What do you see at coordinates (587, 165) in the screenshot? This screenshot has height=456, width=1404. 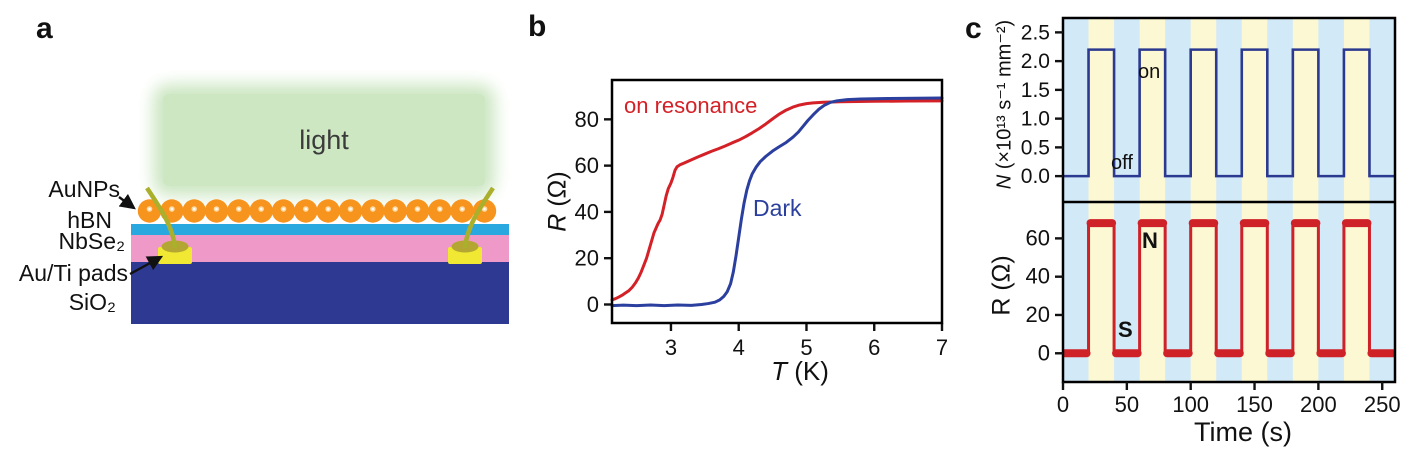 I see `b-y-tick-label: 60` at bounding box center [587, 165].